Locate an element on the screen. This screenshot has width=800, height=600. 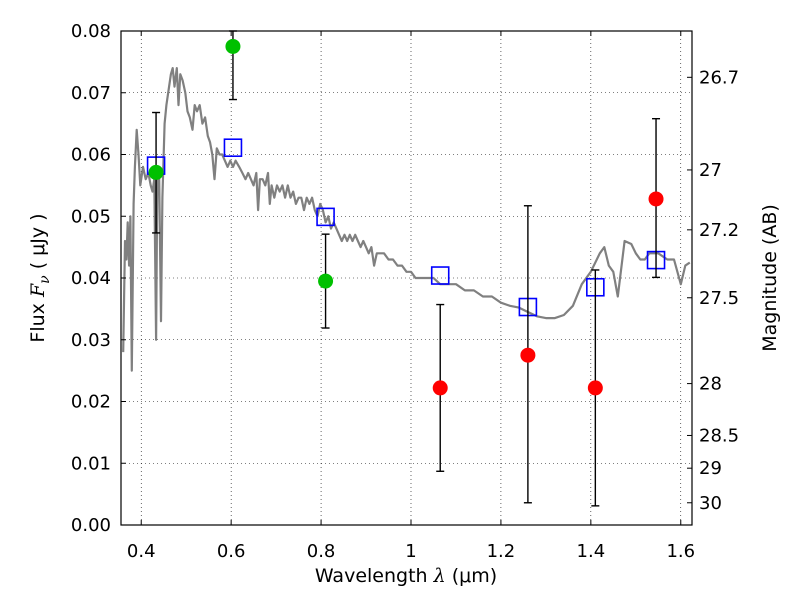
right-tick-label: 27.2 is located at coordinates (719, 230).